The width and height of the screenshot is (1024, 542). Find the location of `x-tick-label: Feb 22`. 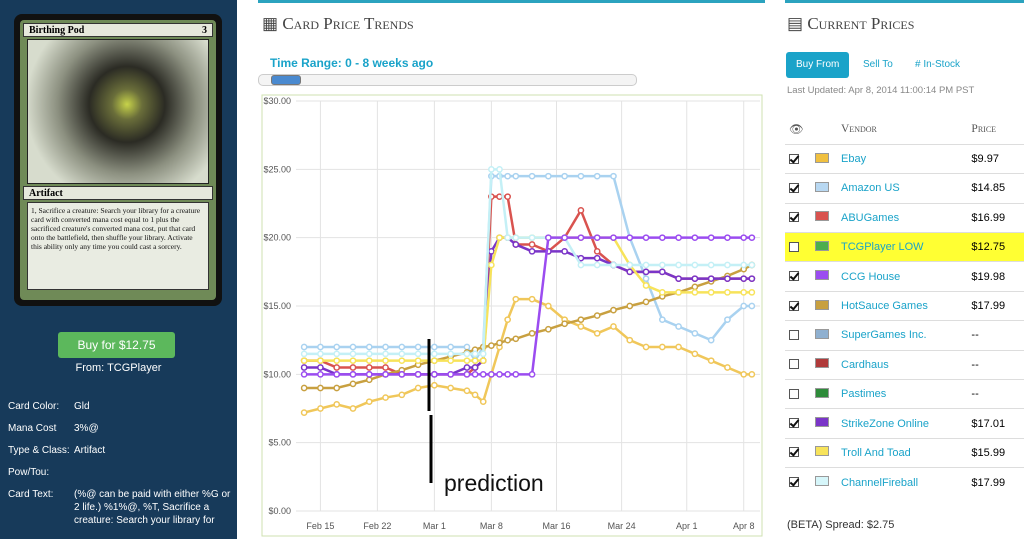

x-tick-label: Feb 22 is located at coordinates (377, 526).